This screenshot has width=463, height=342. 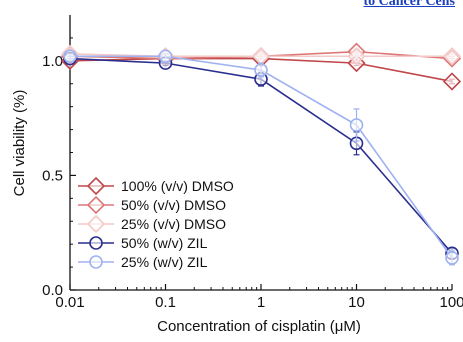 I want to click on x-tick-label: 0.1, so click(x=165, y=302).